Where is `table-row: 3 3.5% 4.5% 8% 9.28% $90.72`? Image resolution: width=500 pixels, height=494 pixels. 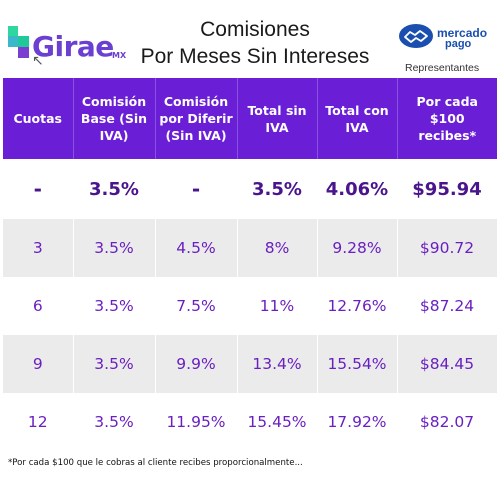
table-row: 3 3.5% 4.5% 8% 9.28% $90.72 is located at coordinates (250, 248).